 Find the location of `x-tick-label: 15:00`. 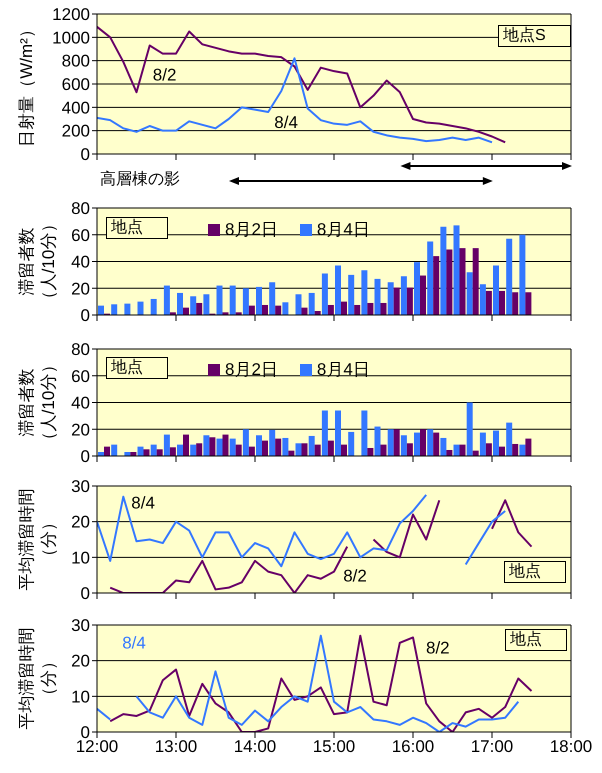

x-tick-label: 15:00 is located at coordinates (334, 746).